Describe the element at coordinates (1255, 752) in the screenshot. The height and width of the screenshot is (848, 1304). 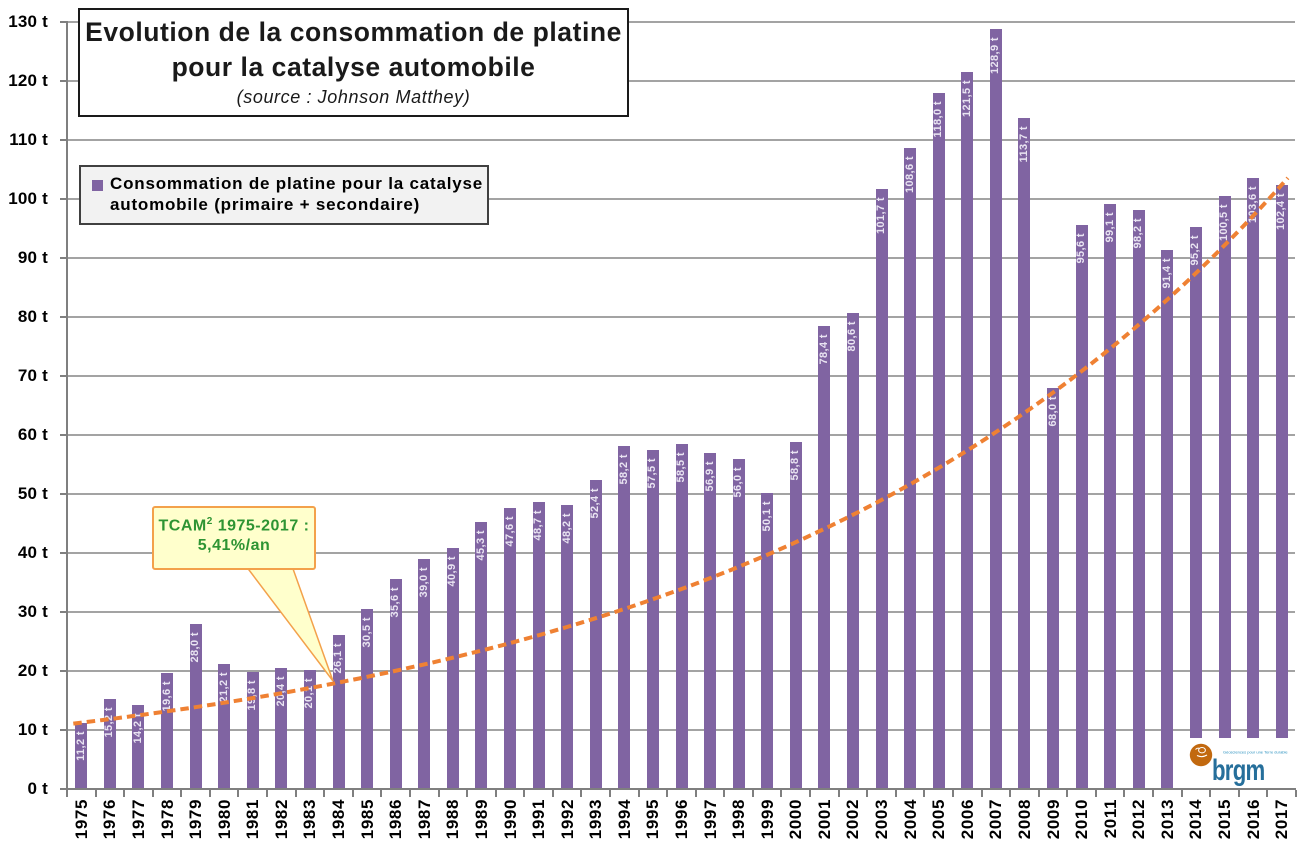
I see `svg-text:Géosciences pour une Terre dur: Géosciences pour une Terre durable` at that location.